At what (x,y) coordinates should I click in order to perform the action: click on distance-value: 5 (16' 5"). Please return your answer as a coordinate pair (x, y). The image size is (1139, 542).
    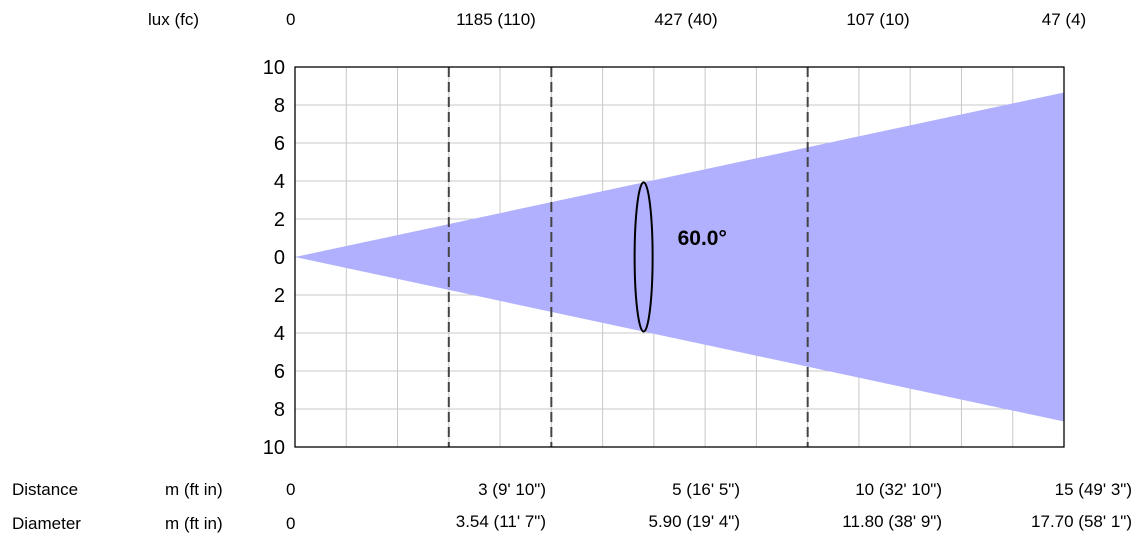
    Looking at the image, I should click on (706, 489).